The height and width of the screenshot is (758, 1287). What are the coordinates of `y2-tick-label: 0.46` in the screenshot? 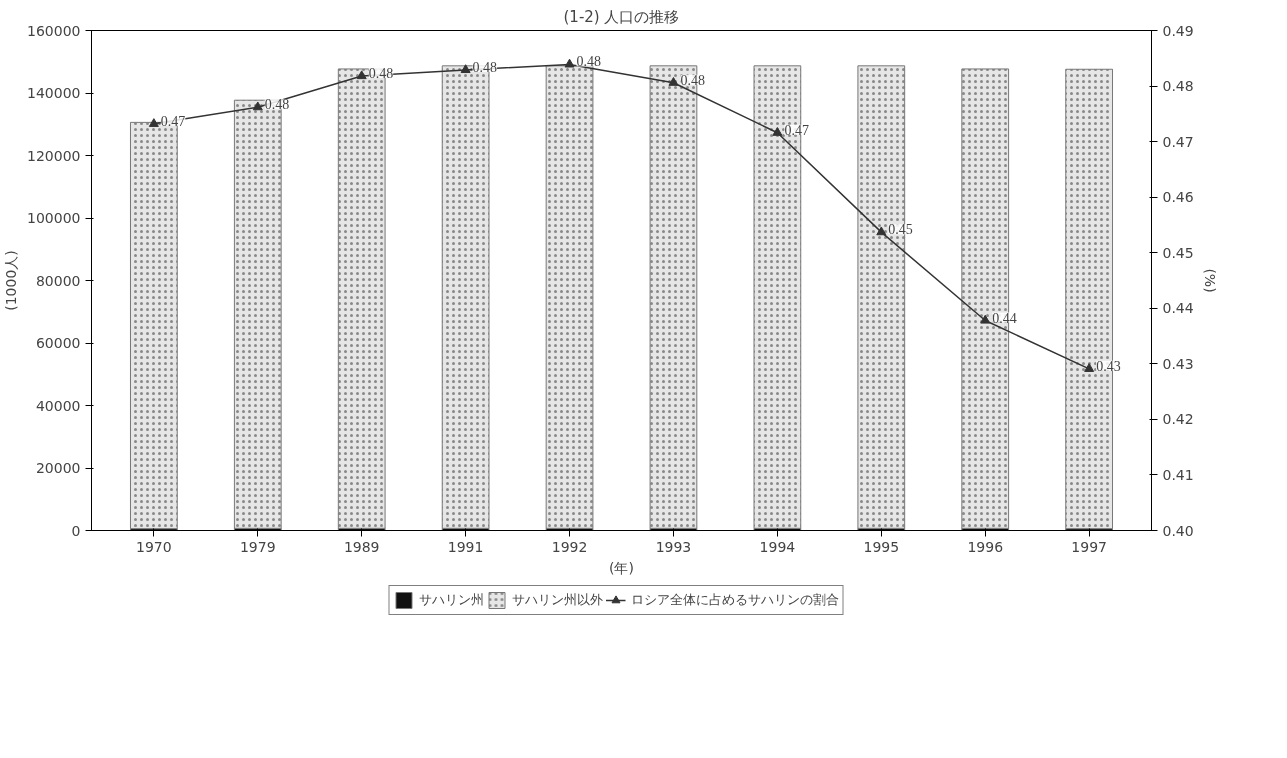 It's located at (1178, 197).